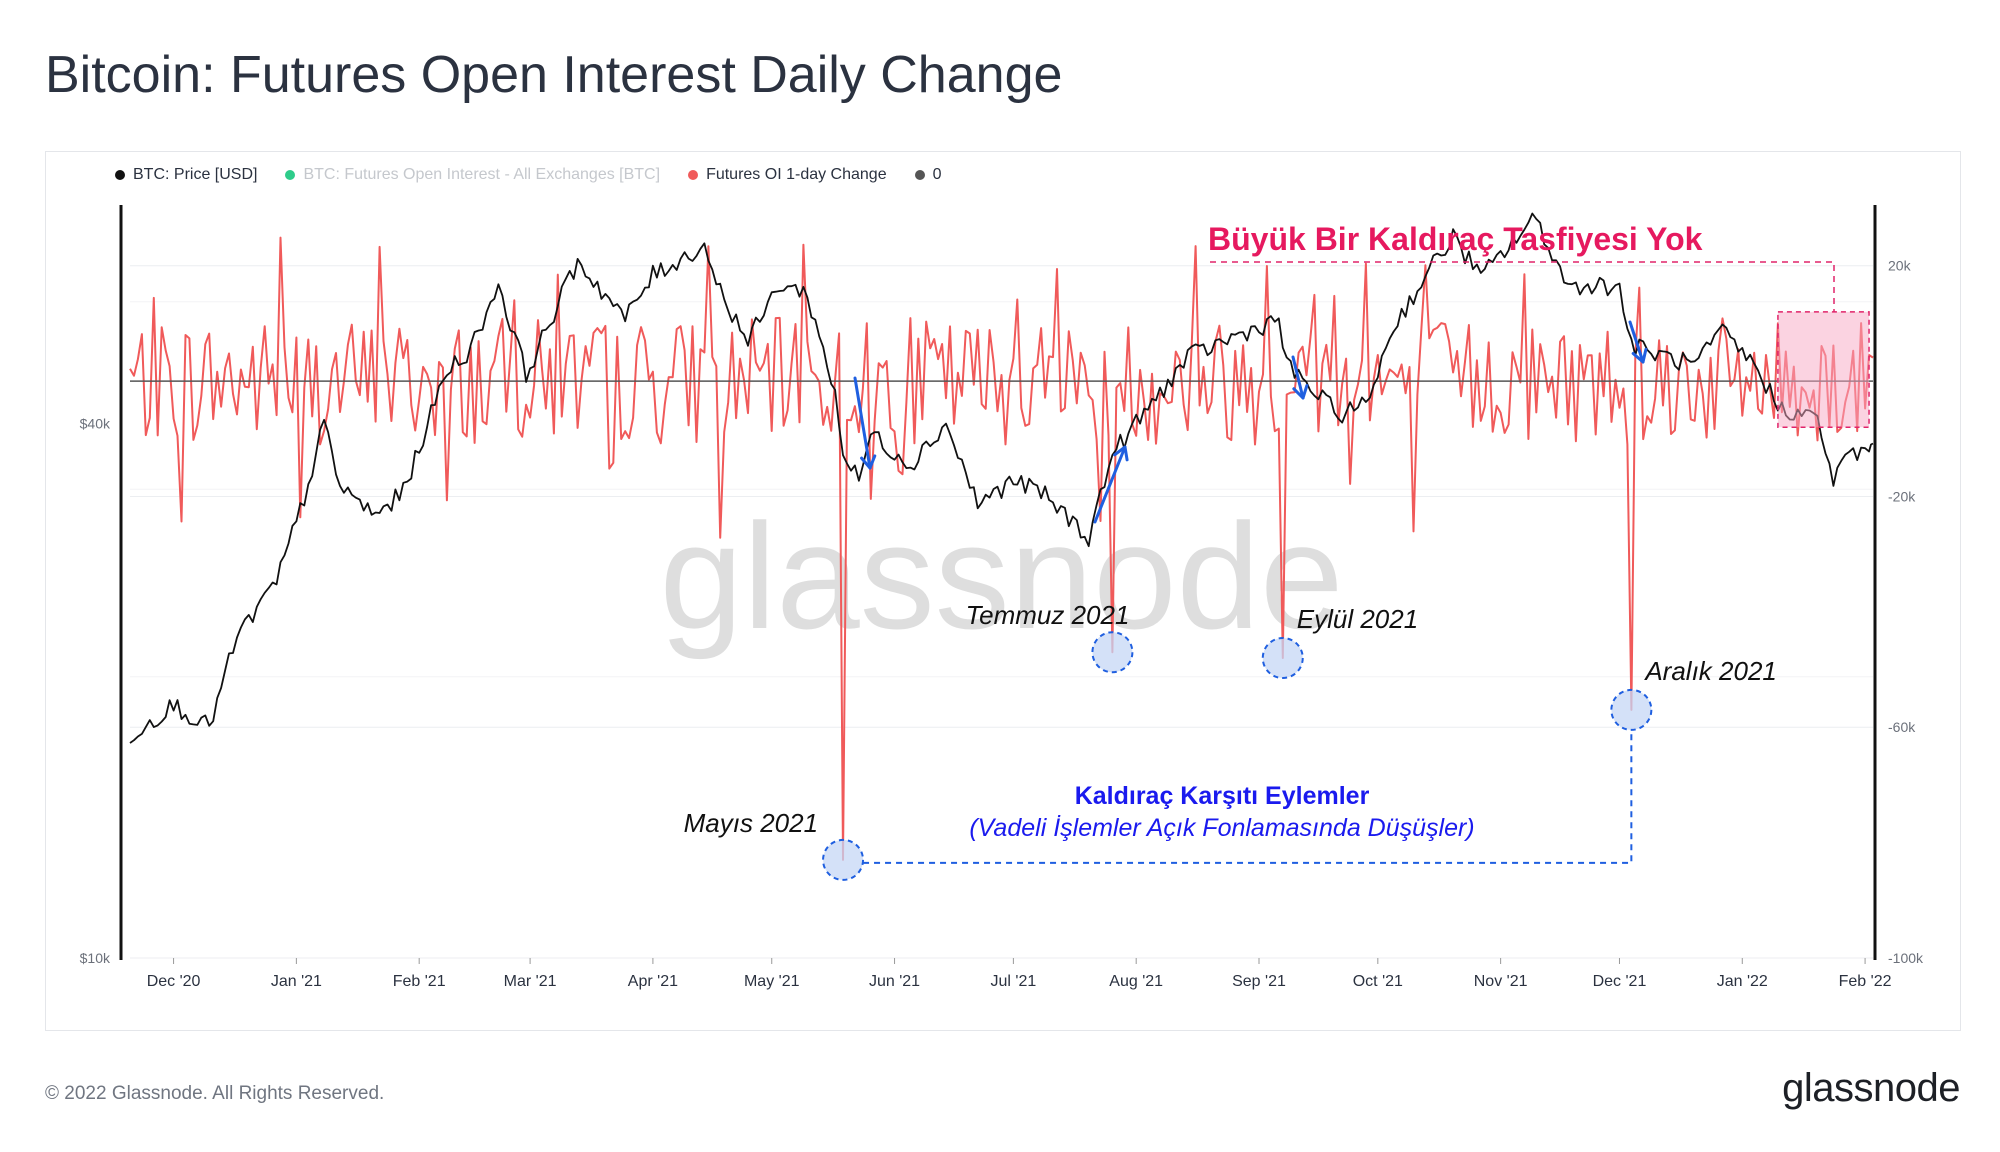 The width and height of the screenshot is (2000, 1152). What do you see at coordinates (1710, 671) in the screenshot?
I see `event-label: Aralık 2021` at bounding box center [1710, 671].